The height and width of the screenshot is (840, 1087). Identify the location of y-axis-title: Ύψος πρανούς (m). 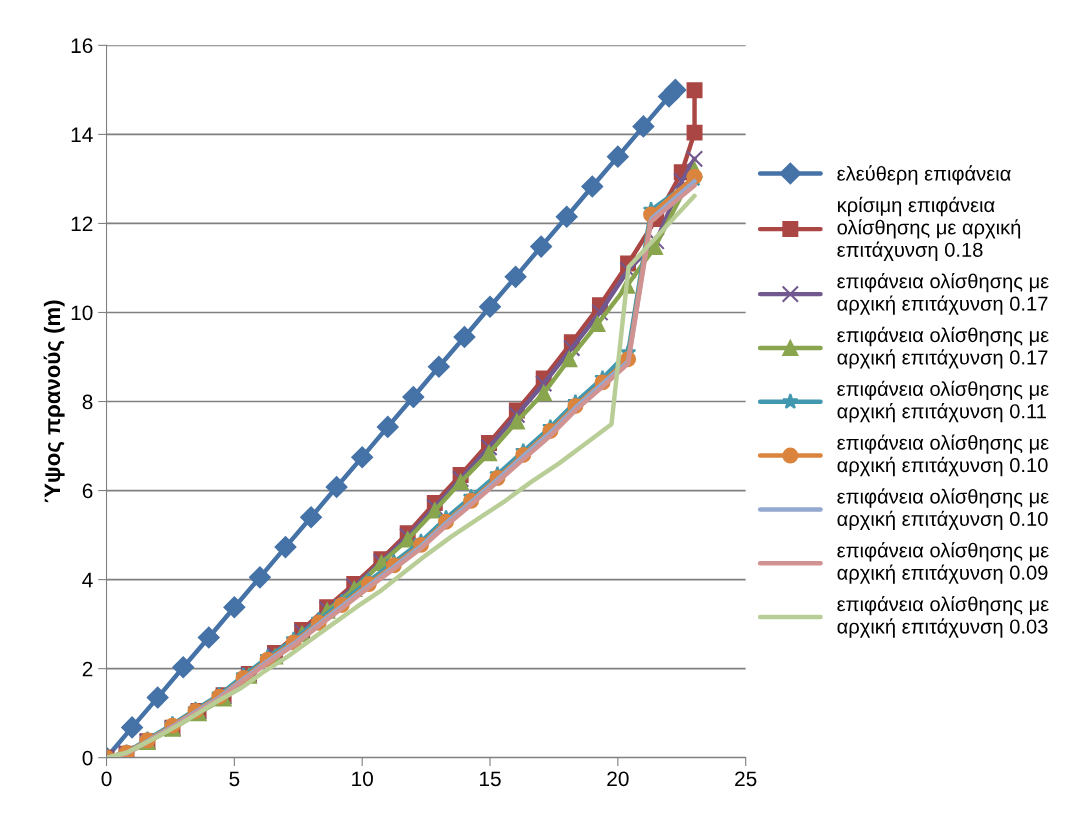
(54, 401).